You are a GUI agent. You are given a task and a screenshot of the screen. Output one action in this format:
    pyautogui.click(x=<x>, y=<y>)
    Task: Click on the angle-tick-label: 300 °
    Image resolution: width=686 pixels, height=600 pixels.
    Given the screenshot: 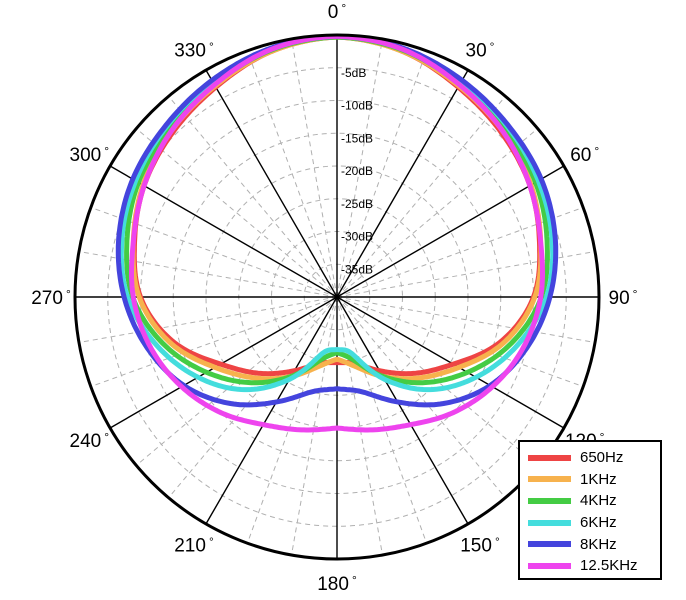 What is the action you would take?
    pyautogui.click(x=90, y=155)
    